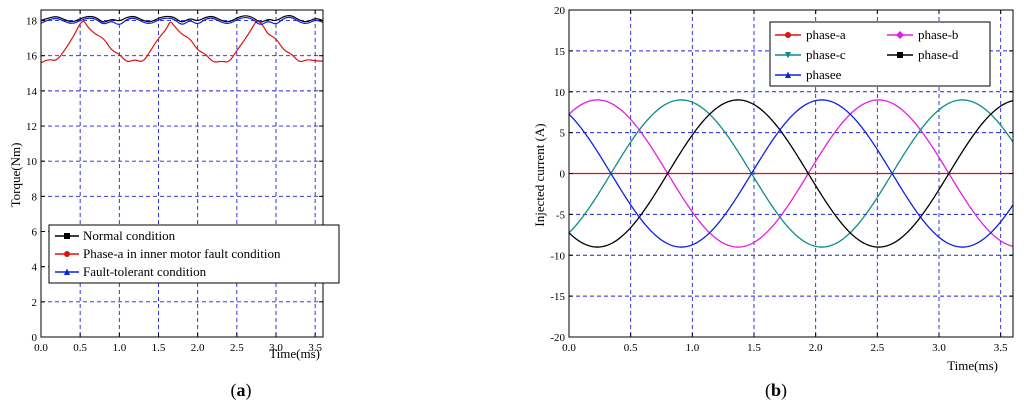 This screenshot has width=1024, height=408. What do you see at coordinates (145, 271) in the screenshot?
I see `chart-a-legend-label: Fault-tolerant condition` at bounding box center [145, 271].